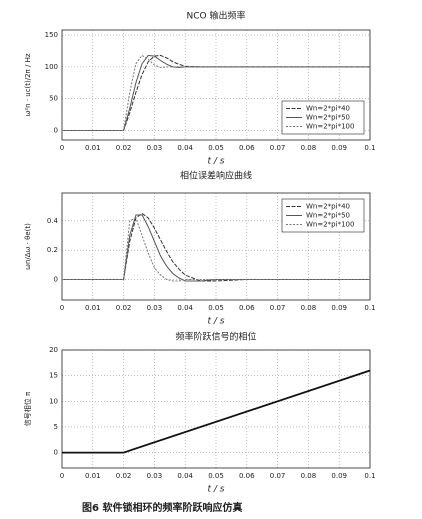 The image size is (422, 519). What do you see at coordinates (56, 427) in the screenshot?
I see `y-tick-label: 5` at bounding box center [56, 427].